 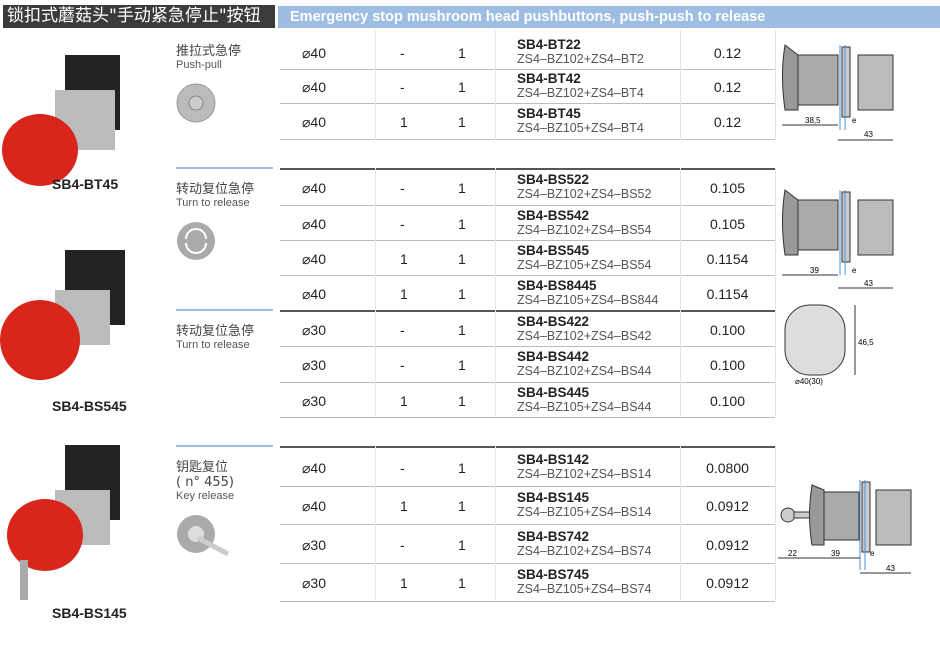 I want to click on model-number: SB4-BT22, so click(x=549, y=44).